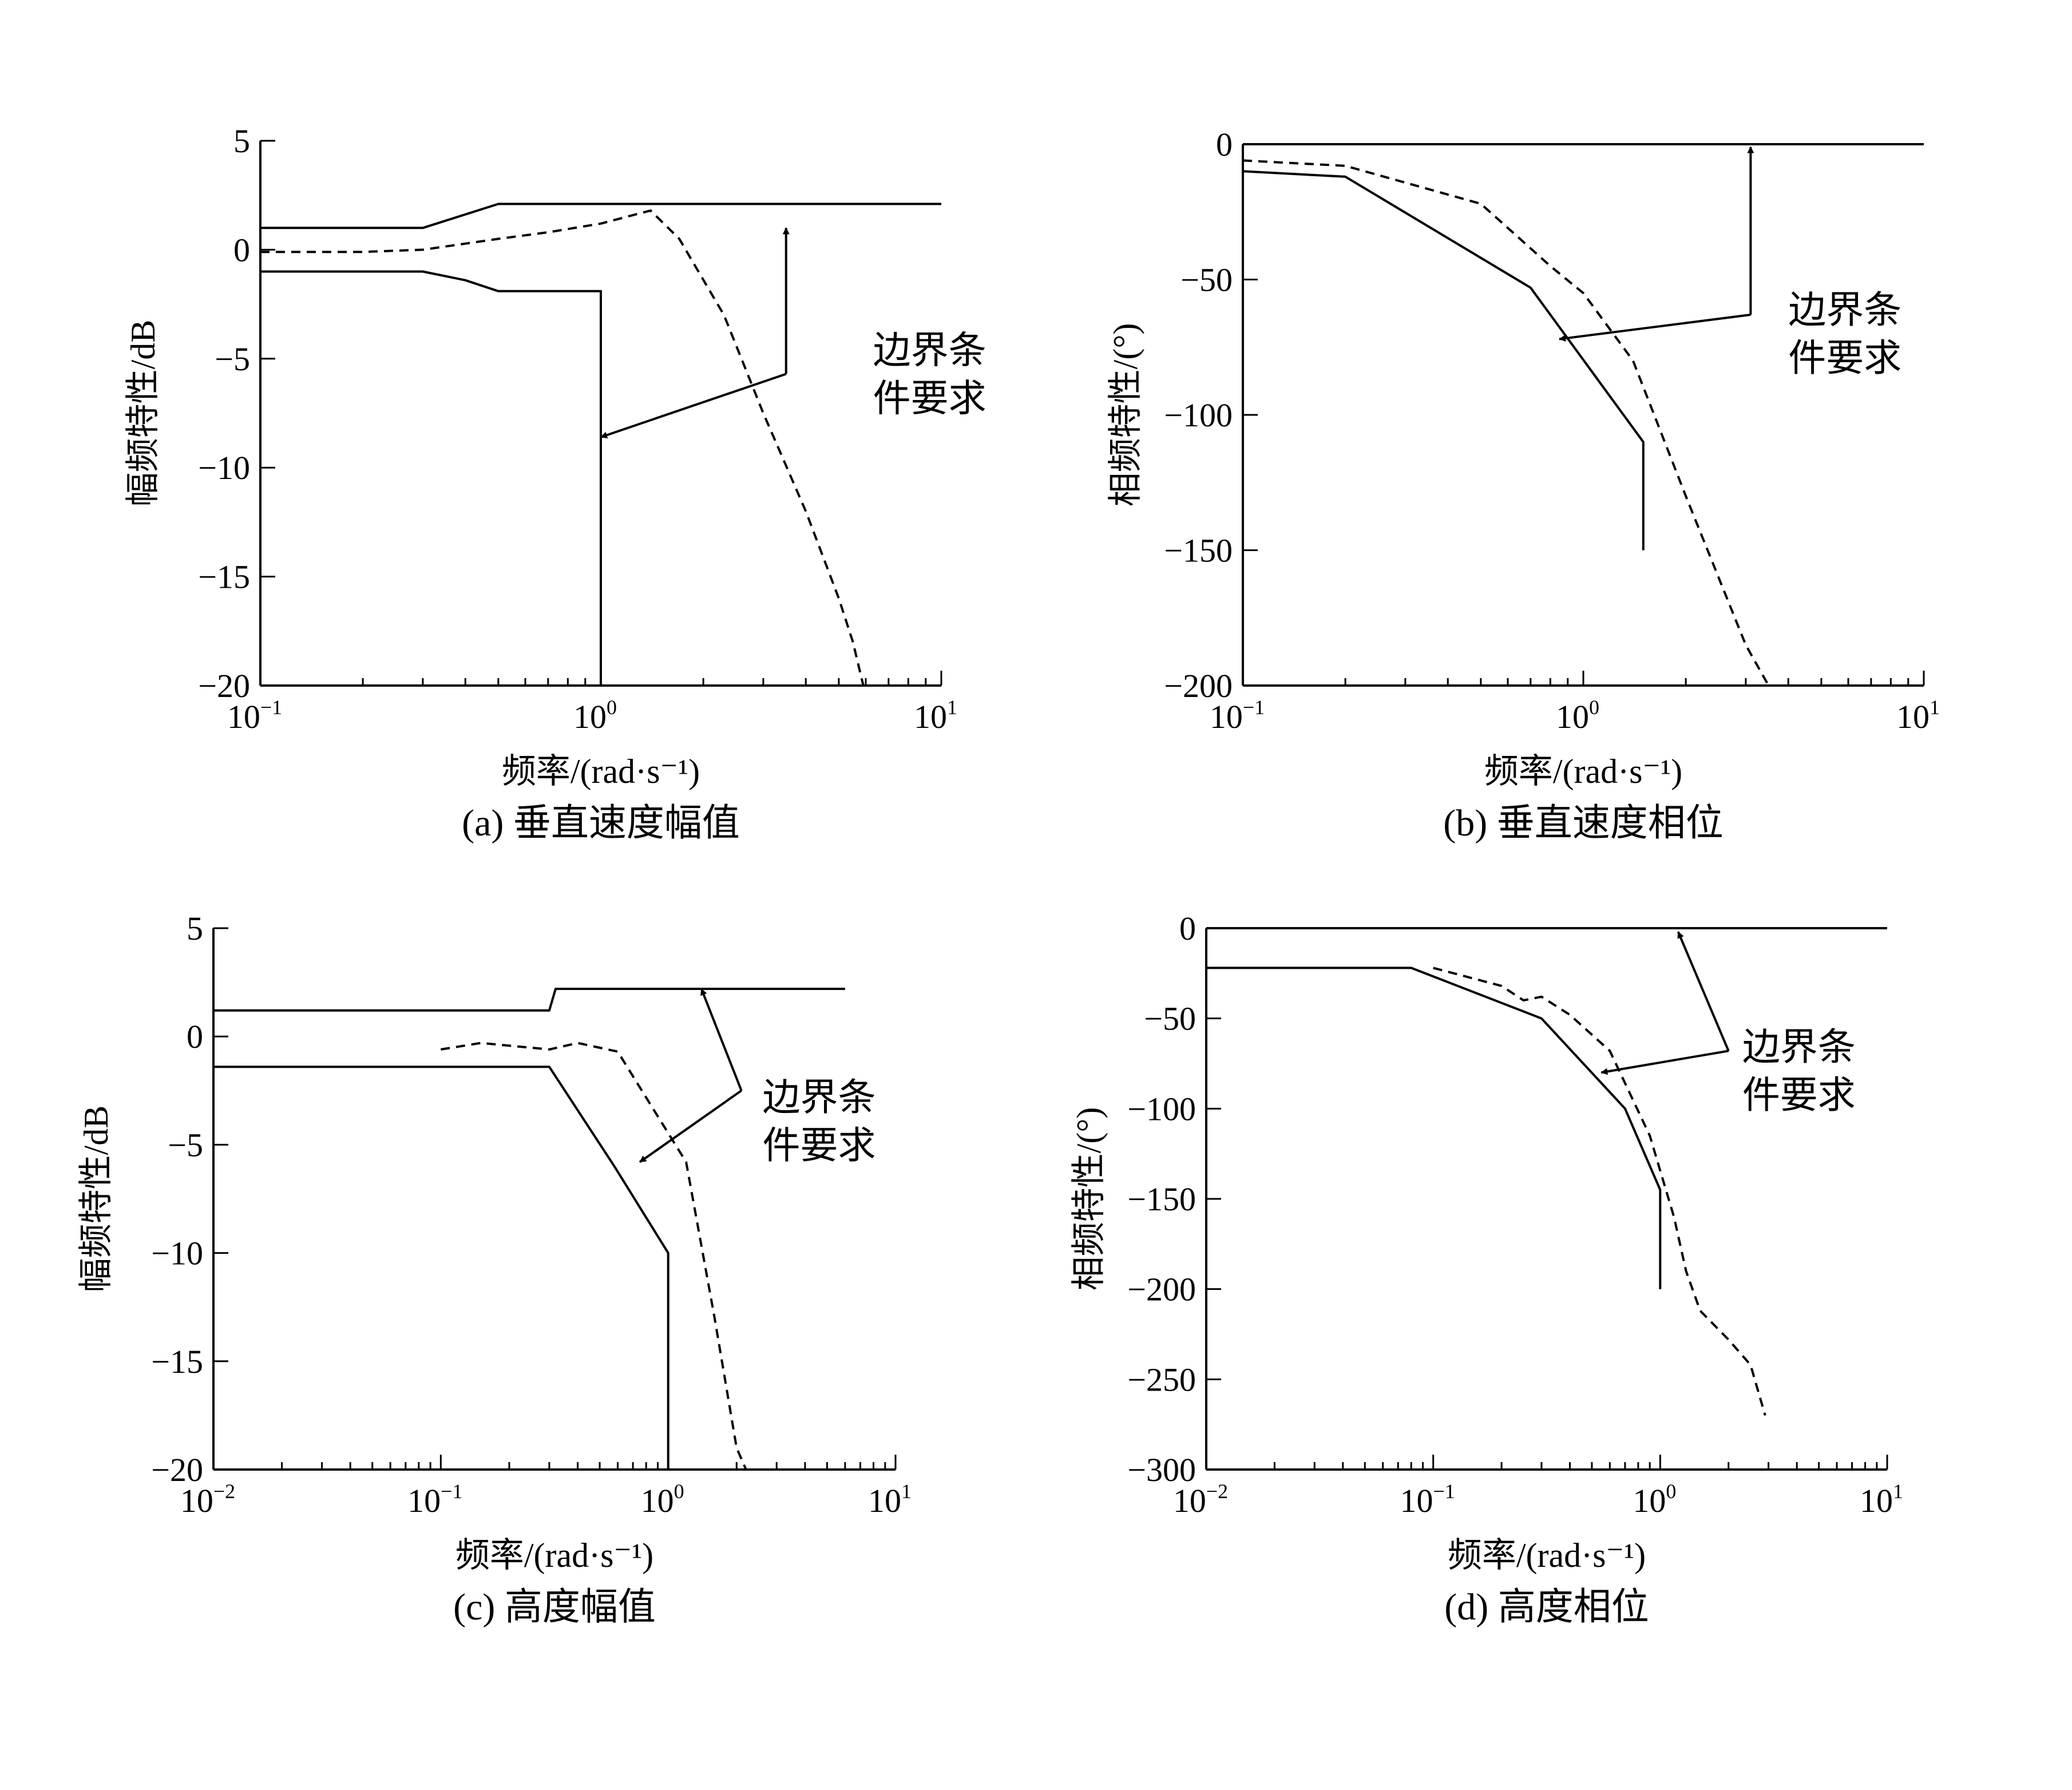  What do you see at coordinates (1546, 1607) in the screenshot?
I see `panel-caption: (d) 高度相位` at bounding box center [1546, 1607].